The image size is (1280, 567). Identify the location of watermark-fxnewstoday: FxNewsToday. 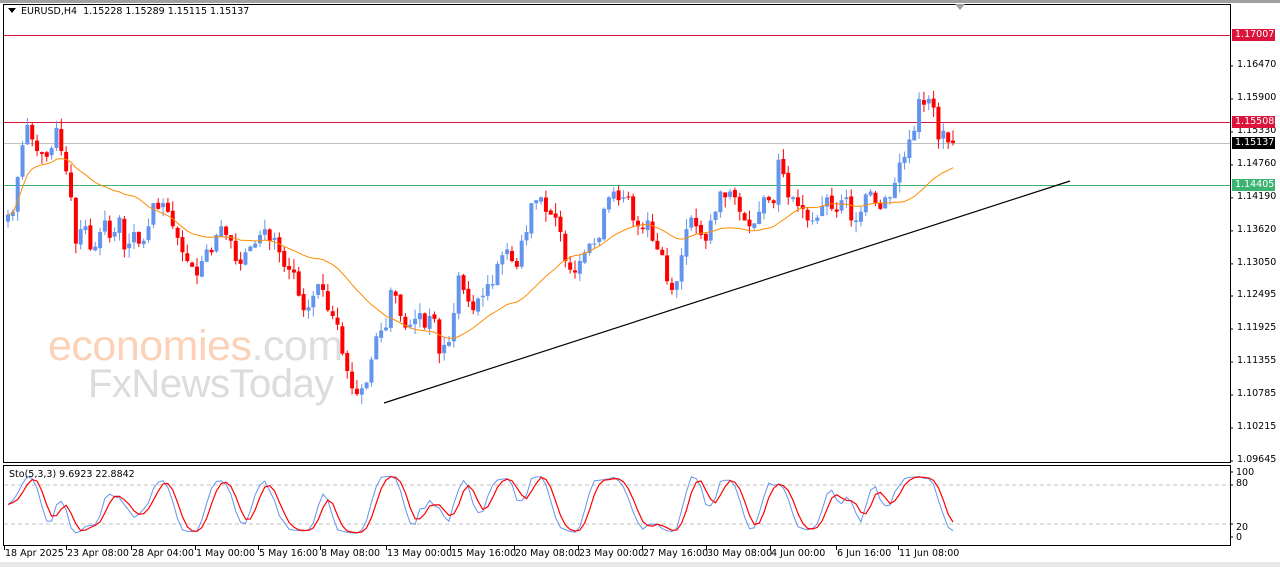
(211, 384).